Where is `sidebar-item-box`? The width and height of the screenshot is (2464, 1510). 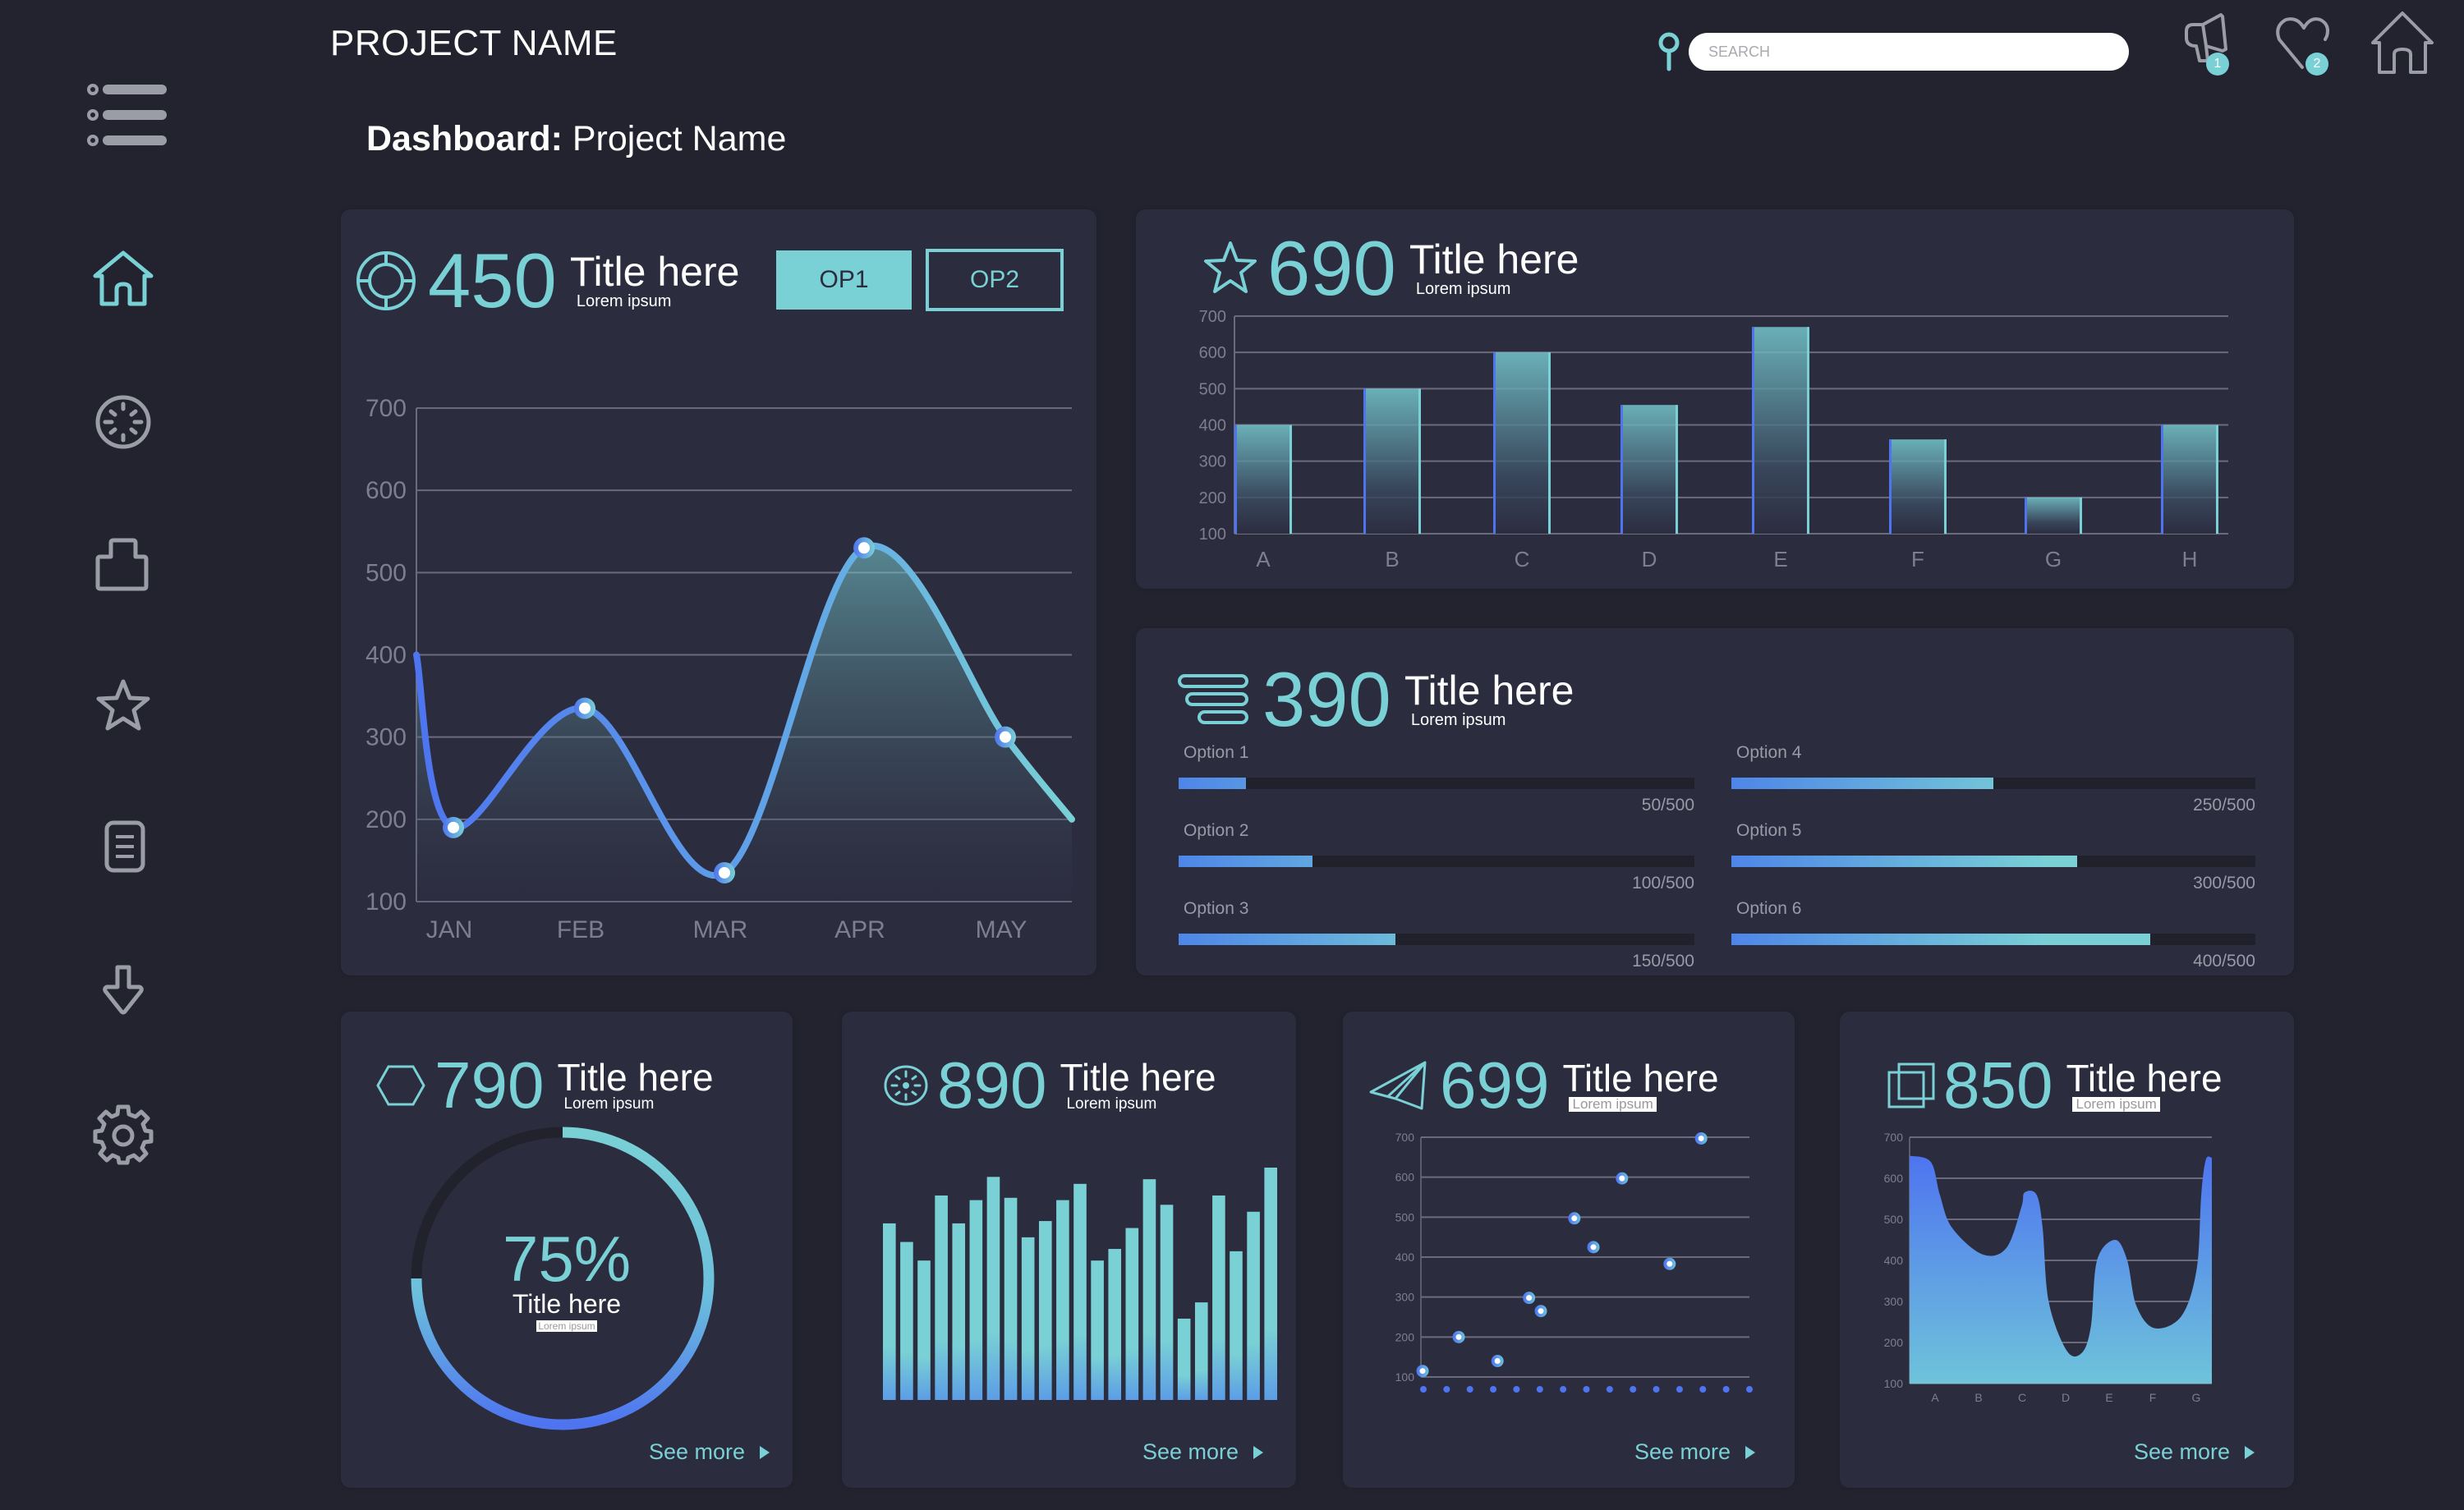 sidebar-item-box is located at coordinates (123, 565).